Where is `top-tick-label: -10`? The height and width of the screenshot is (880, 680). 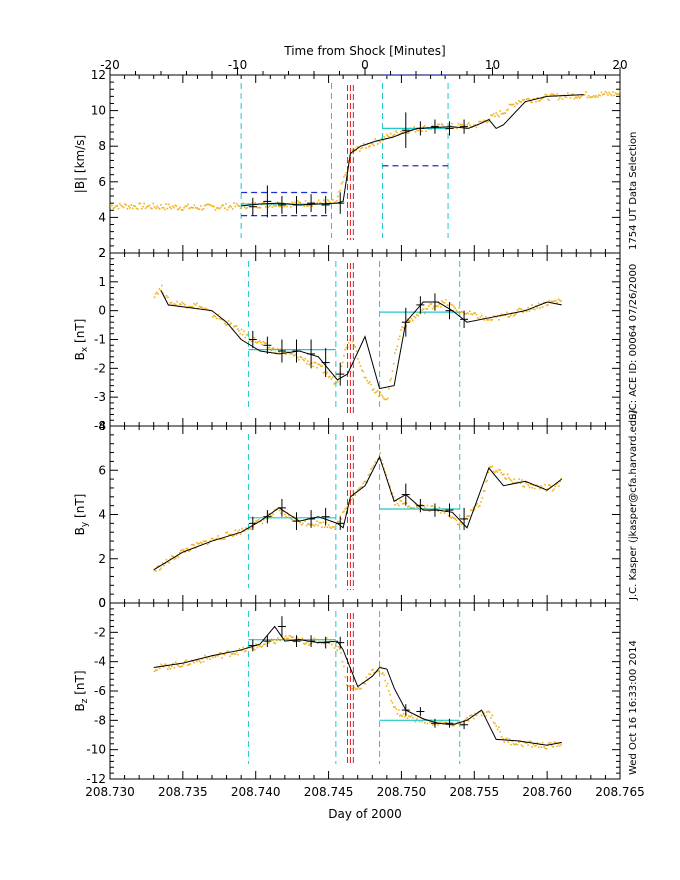 top-tick-label: -10 is located at coordinates (238, 65).